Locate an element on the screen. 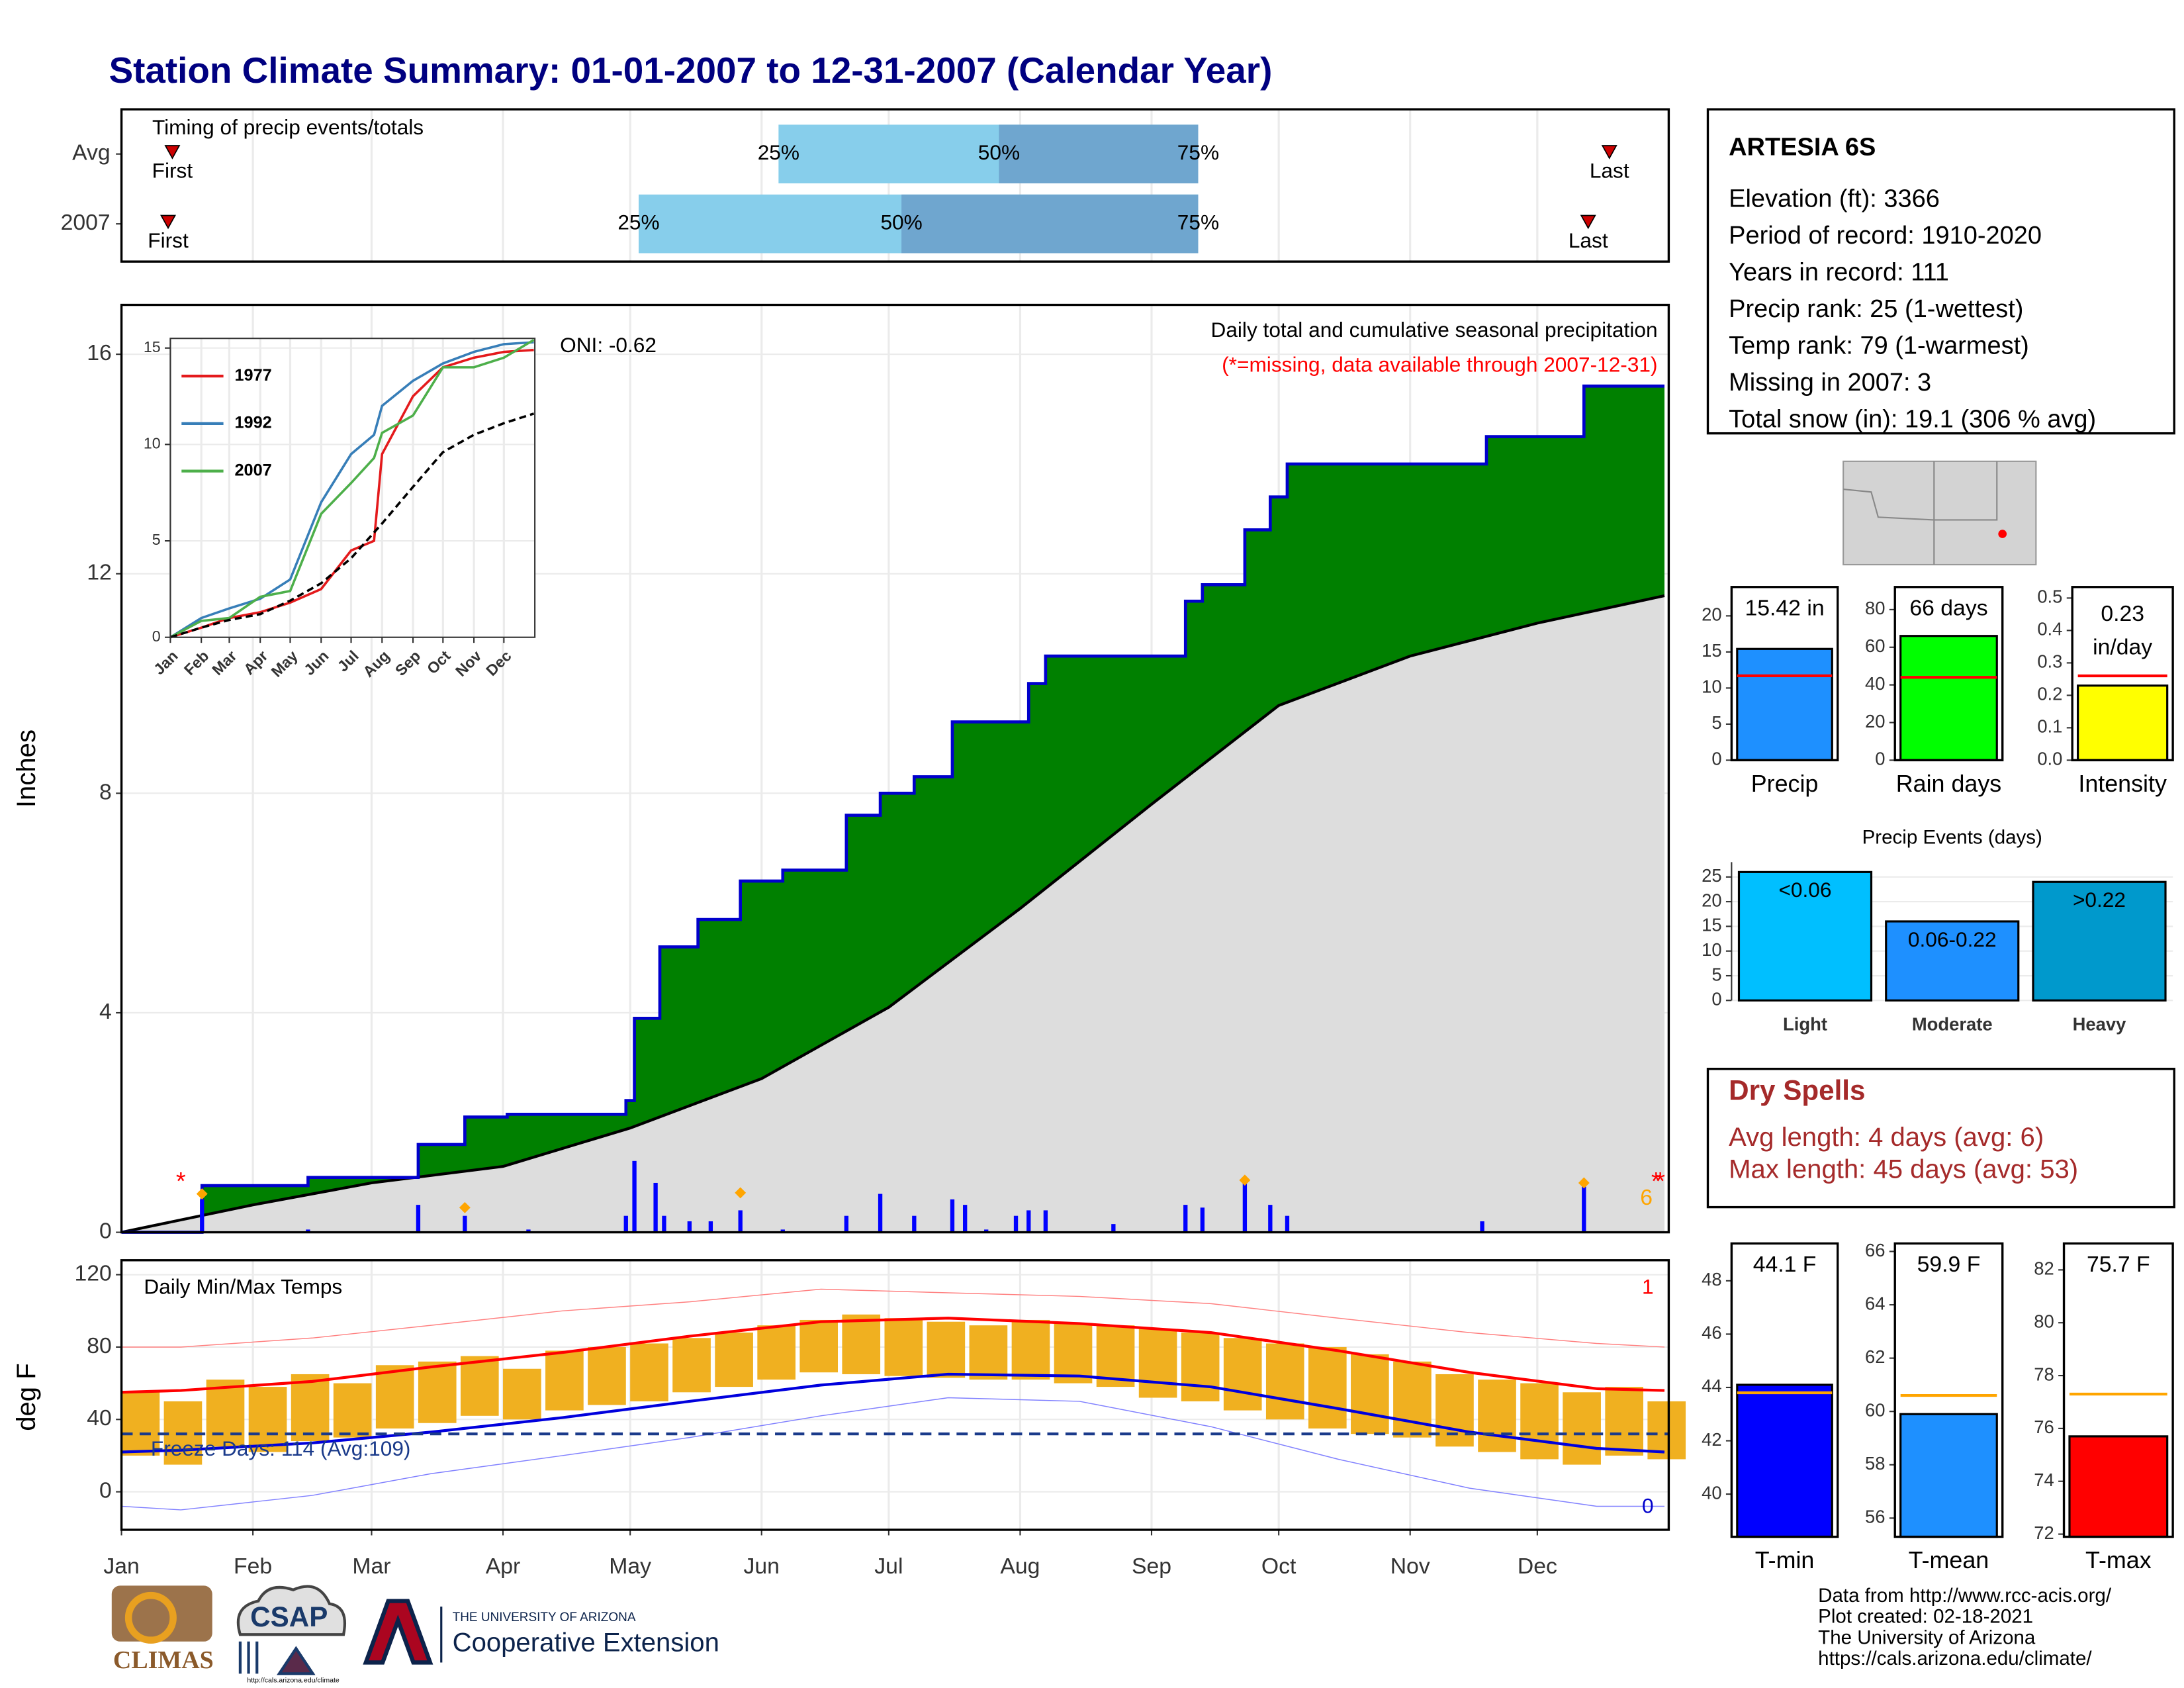 Image resolution: width=2184 pixels, height=1688 pixels. y-tick-label: 40 is located at coordinates (1712, 1492).